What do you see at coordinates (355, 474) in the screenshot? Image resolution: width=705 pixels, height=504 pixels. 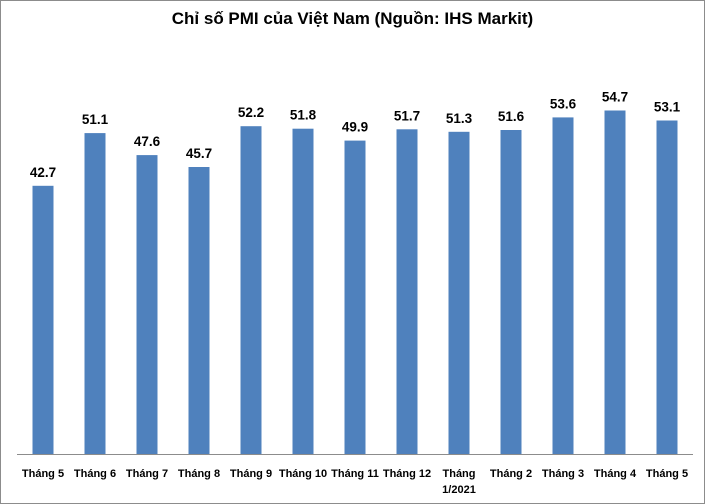 I see `x-tick-label: Tháng 11` at bounding box center [355, 474].